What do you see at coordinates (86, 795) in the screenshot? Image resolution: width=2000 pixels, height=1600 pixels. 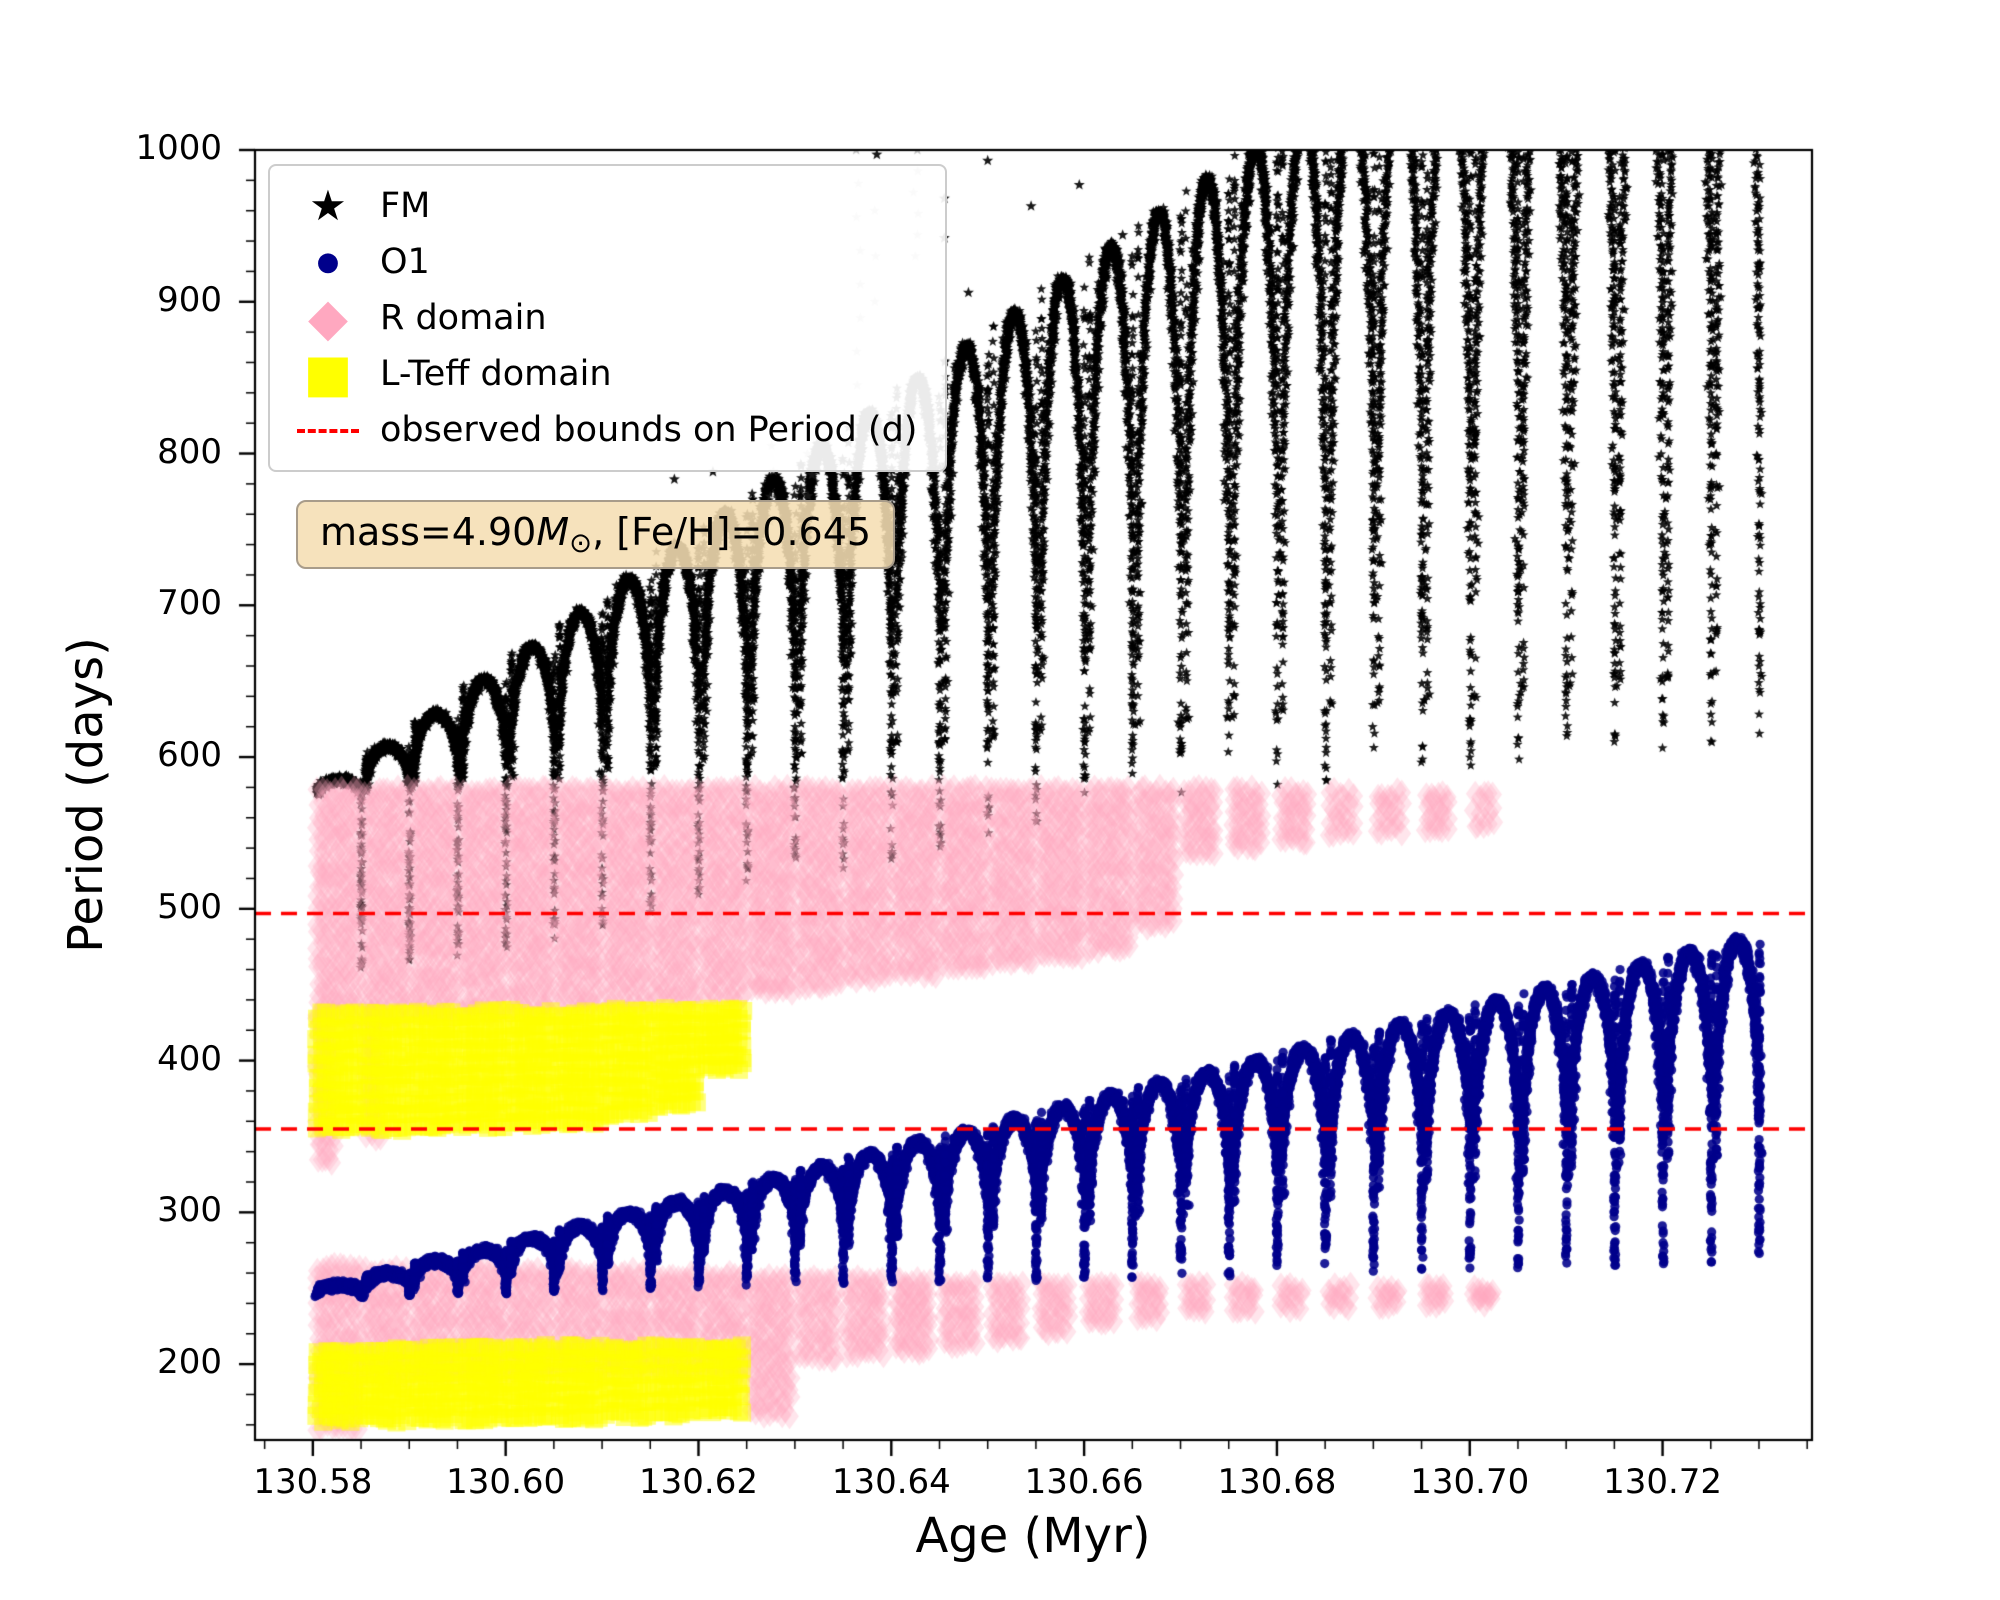 I see `y-axis-label: Period (days)` at bounding box center [86, 795].